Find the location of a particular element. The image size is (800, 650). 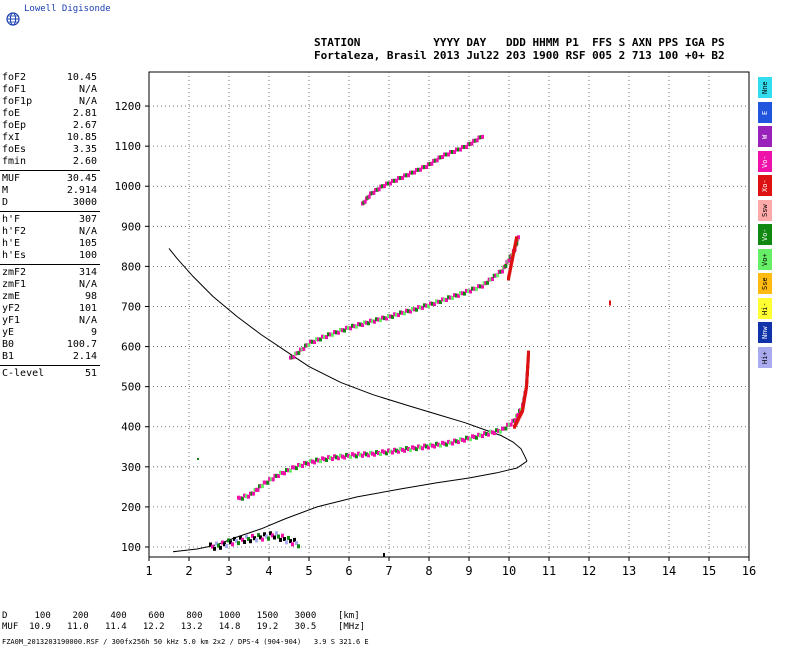

y-tick-label: 700 is located at coordinates (131, 306).